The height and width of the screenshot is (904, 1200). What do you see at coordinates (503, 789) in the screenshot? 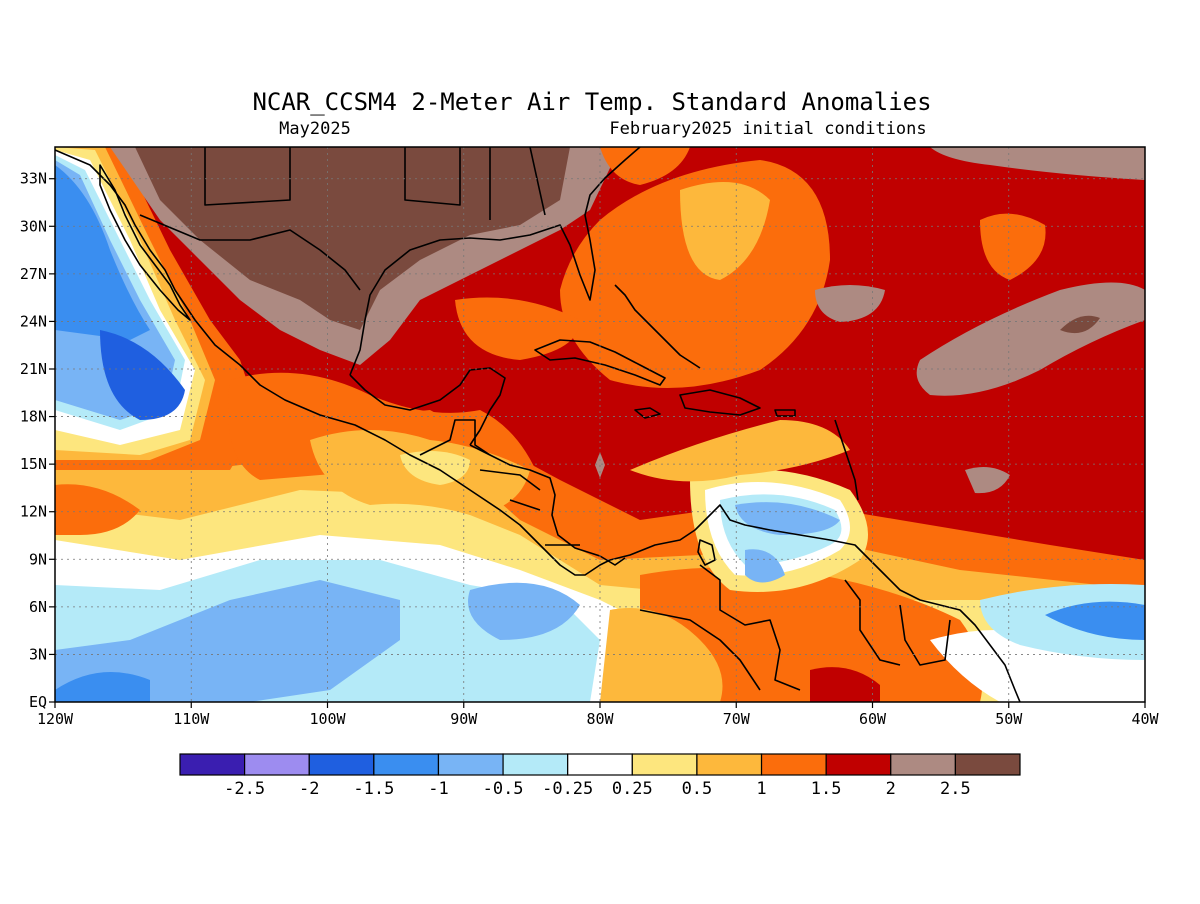
I see `colorbar-label-4: -0.5` at bounding box center [503, 789].